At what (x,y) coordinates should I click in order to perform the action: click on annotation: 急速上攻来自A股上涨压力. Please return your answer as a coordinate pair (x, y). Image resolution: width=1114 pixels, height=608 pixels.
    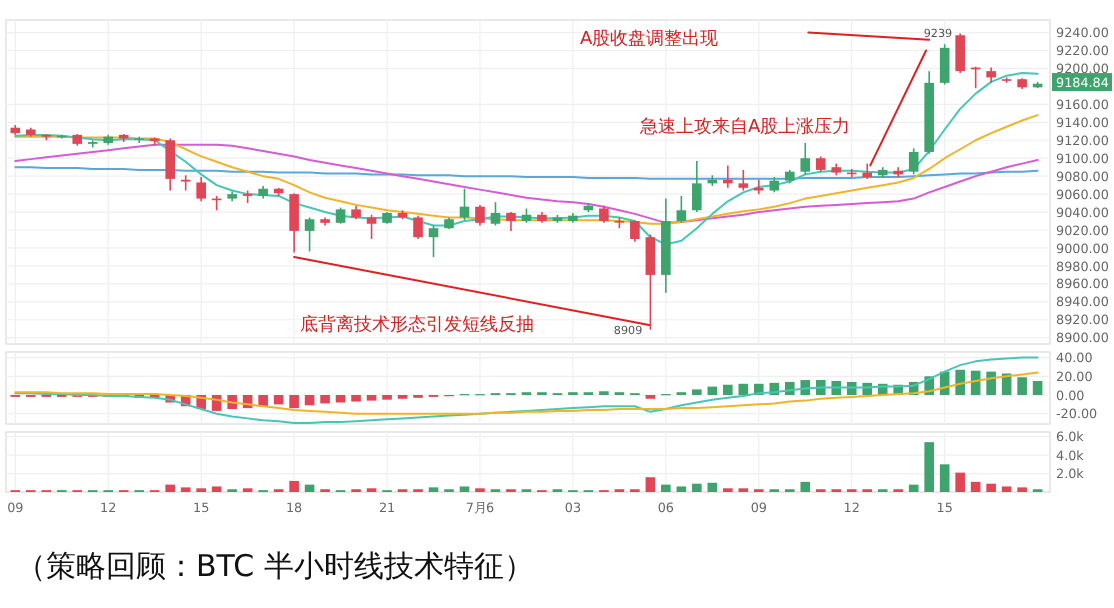
    Looking at the image, I should click on (744, 127).